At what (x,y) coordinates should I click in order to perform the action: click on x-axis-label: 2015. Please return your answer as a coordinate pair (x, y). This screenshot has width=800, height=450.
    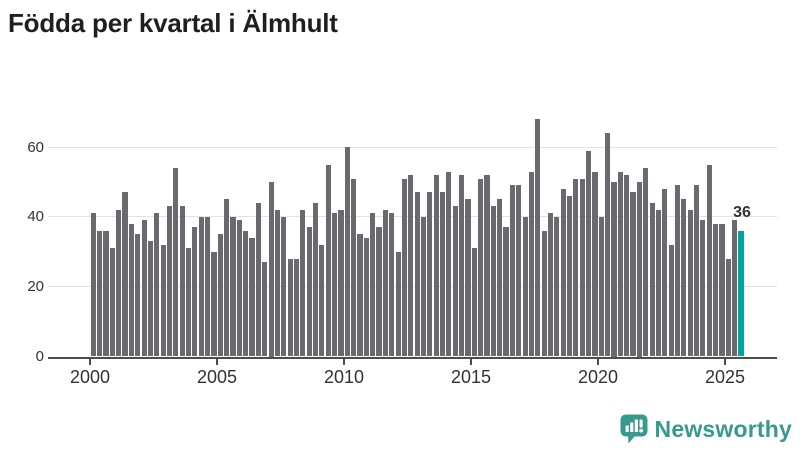
    Looking at the image, I should click on (471, 376).